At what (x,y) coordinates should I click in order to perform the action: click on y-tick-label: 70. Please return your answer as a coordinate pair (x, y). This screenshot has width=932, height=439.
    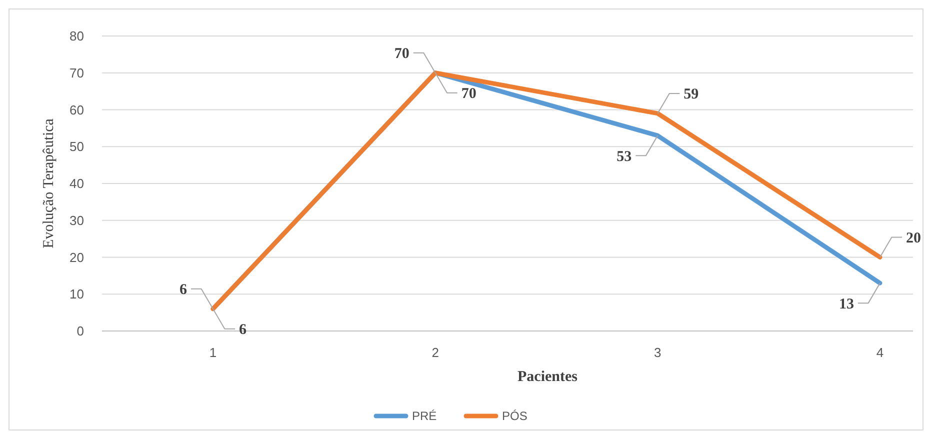
    Looking at the image, I should click on (77, 72).